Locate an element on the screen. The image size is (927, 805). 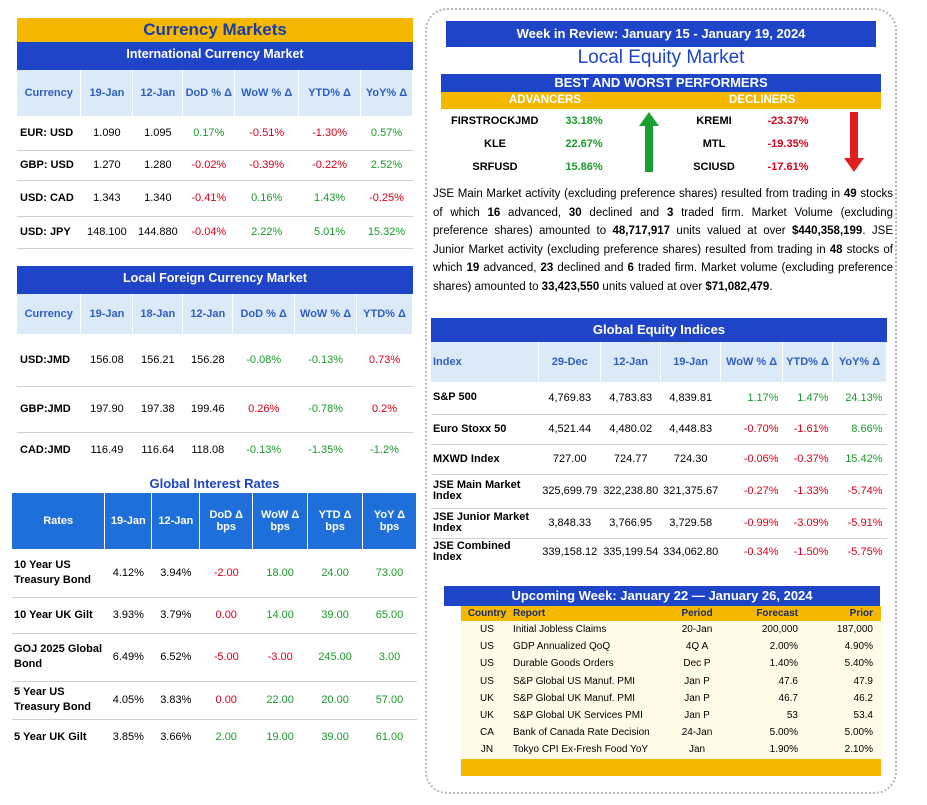
cell: -1.30% is located at coordinates (329, 133).